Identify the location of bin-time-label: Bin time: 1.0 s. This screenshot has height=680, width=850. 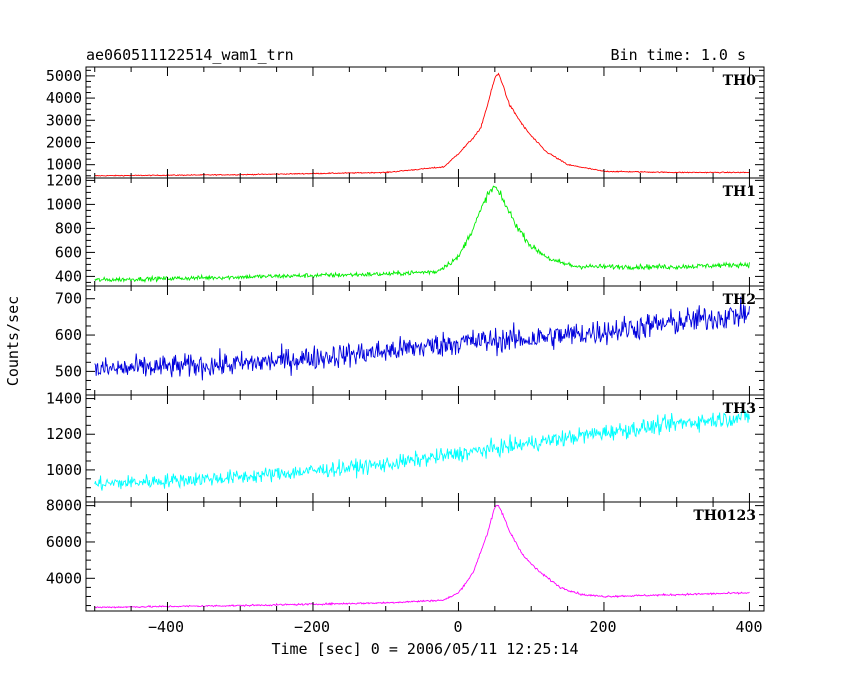
(678, 55).